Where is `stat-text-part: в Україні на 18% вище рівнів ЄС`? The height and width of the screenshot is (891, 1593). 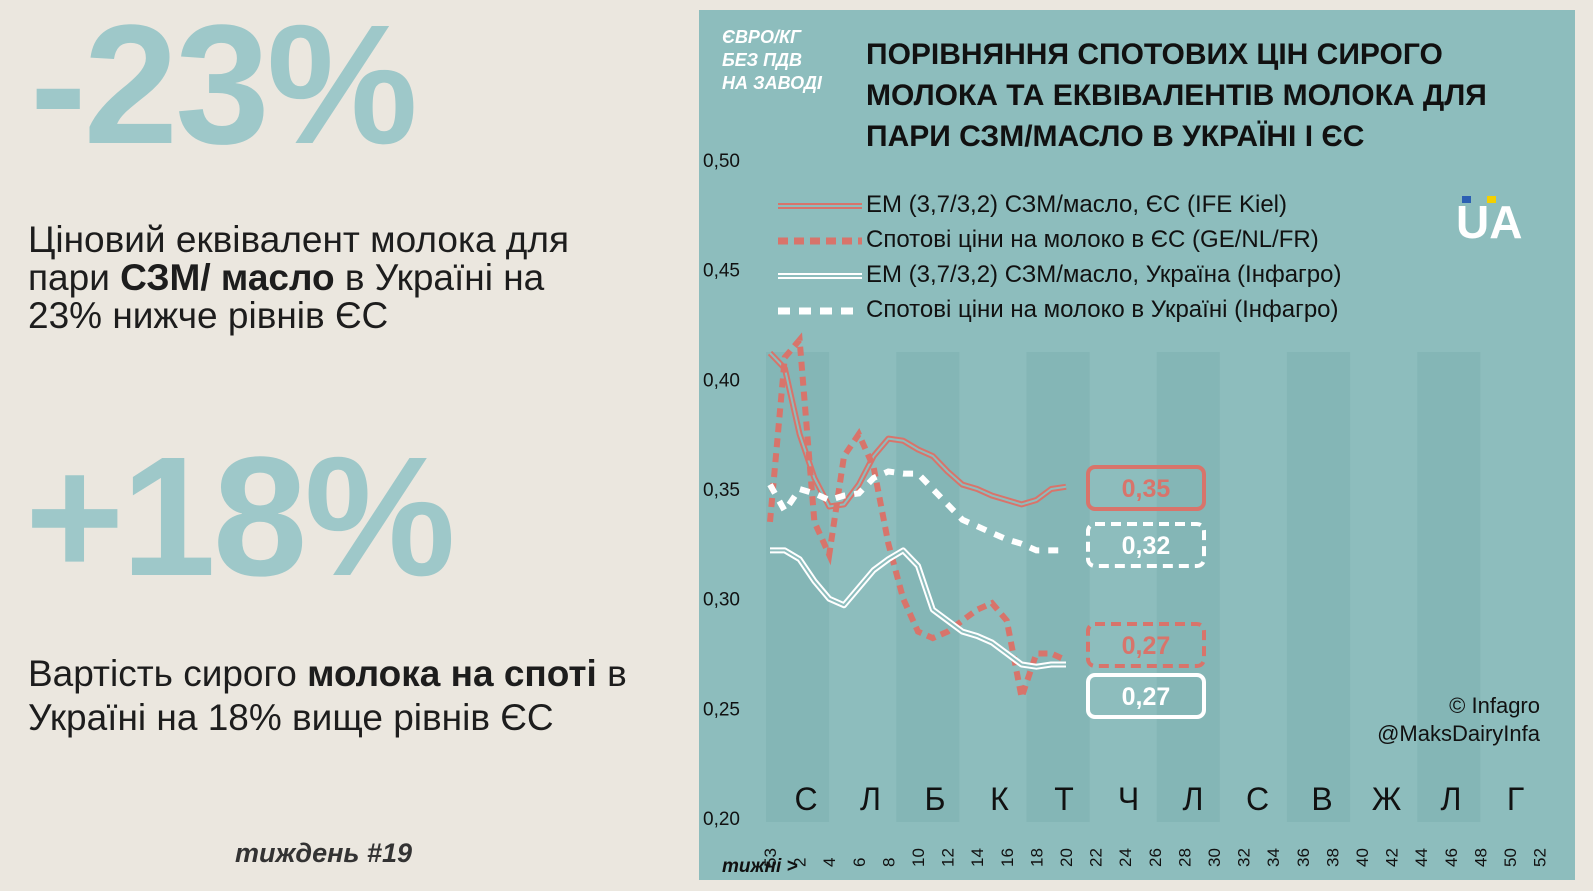 stat-text-part: в Україні на 18% вище рівнів ЄС is located at coordinates (327, 695).